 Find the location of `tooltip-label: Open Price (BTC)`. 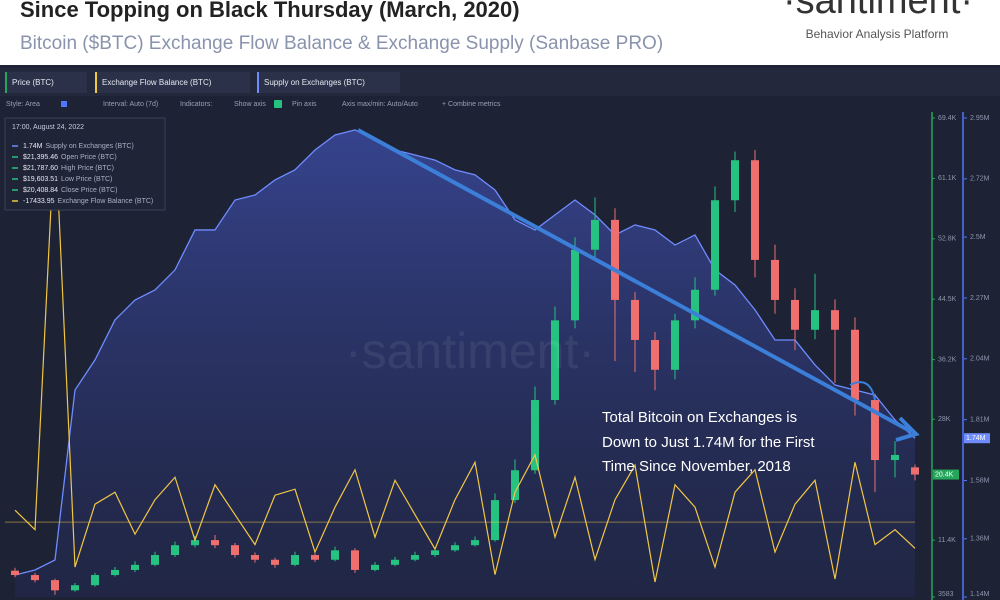

tooltip-label: Open Price (BTC) is located at coordinates (89, 157).